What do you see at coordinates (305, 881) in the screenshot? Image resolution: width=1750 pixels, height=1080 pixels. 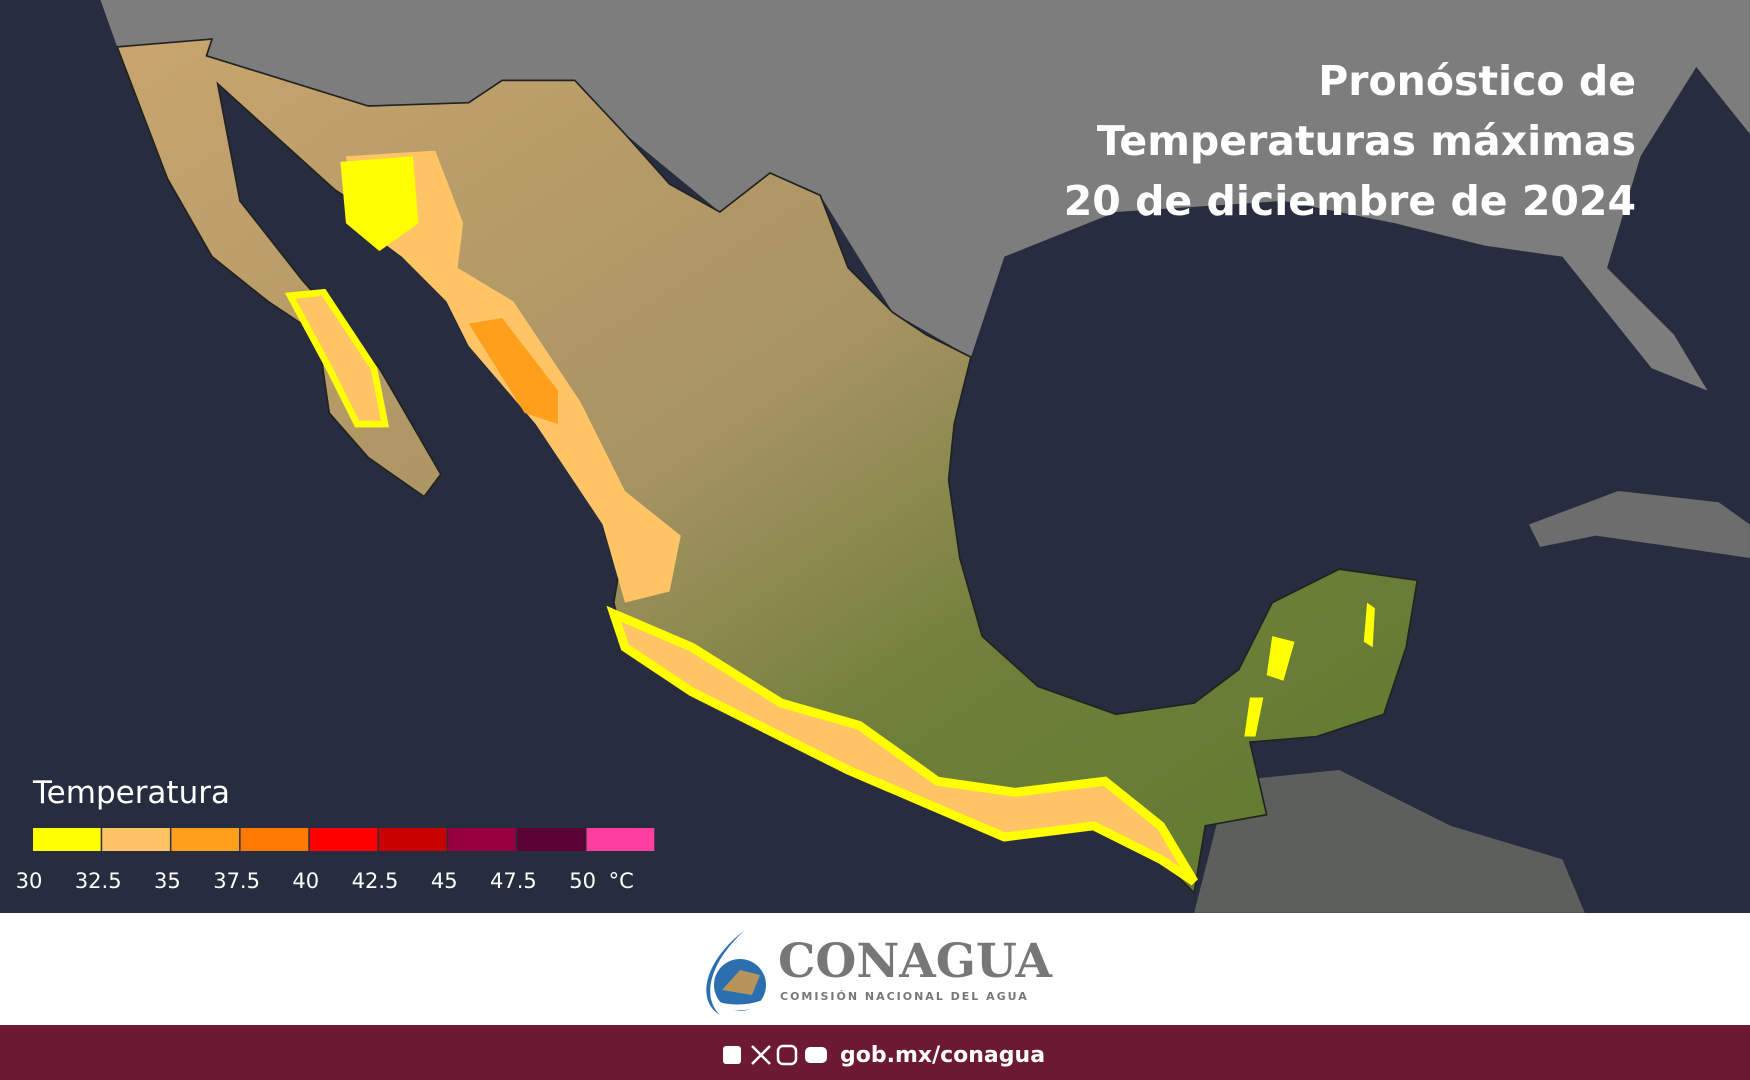 I see `legend-label: 40` at bounding box center [305, 881].